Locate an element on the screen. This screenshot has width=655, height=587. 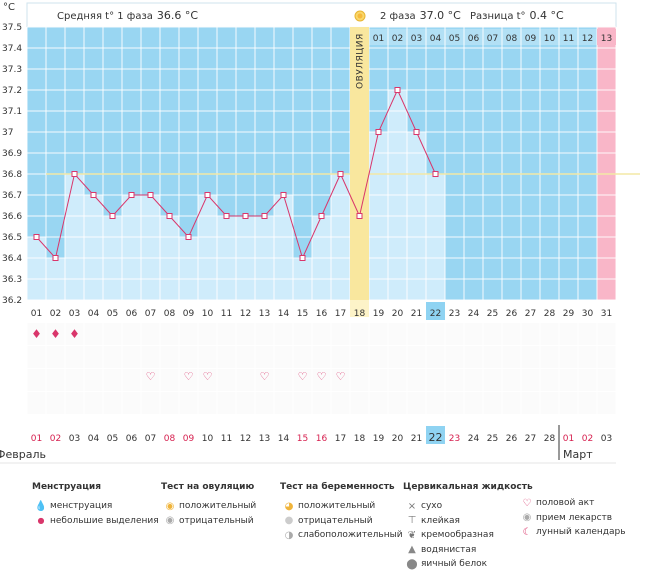
x-tick-label: 19 is located at coordinates (379, 314).